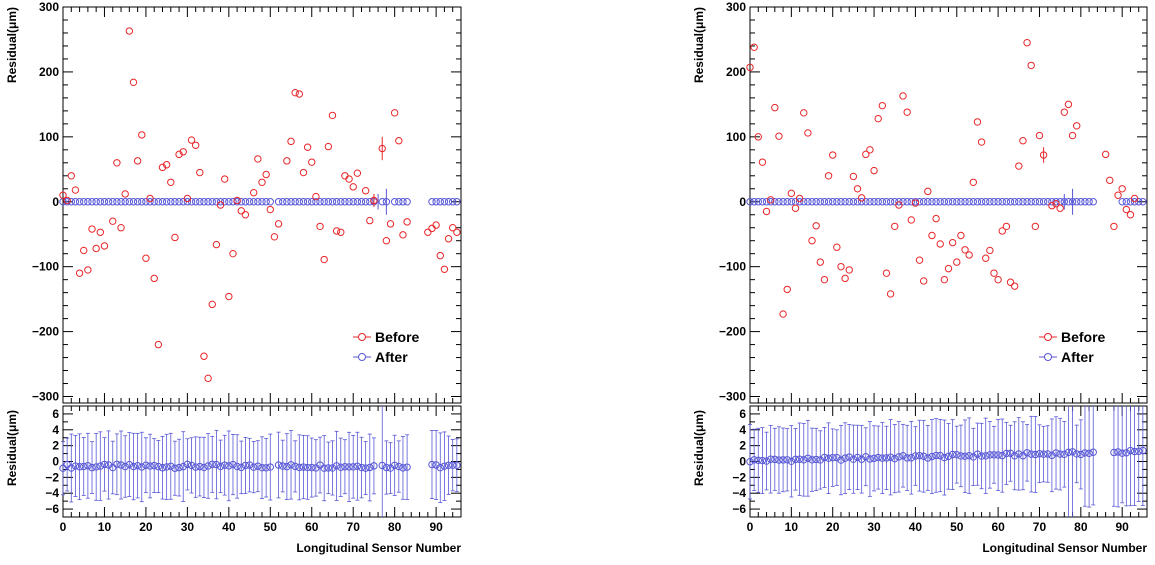 This screenshot has width=1155, height=565. I want to click on ratio-y-tick-label: −2, so click(52, 477).